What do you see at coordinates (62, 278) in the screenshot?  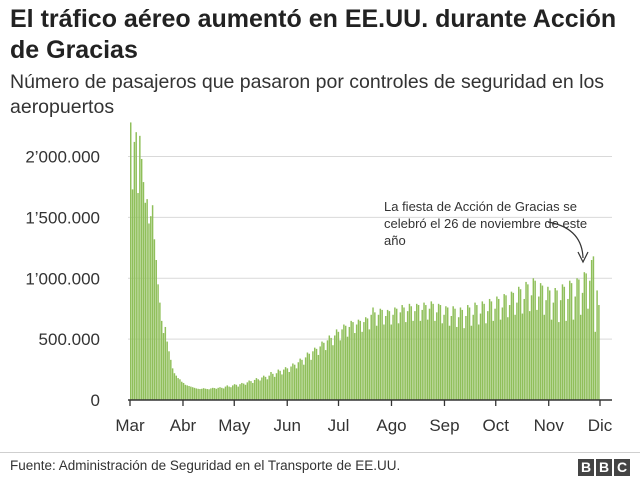 I see `y-tick-label: 1’000.000` at bounding box center [62, 278].